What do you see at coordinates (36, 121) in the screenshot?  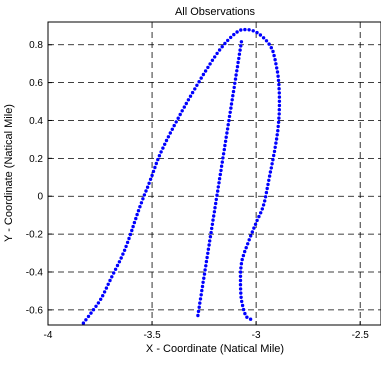 I see `y-tick-label: 0.4` at bounding box center [36, 121].